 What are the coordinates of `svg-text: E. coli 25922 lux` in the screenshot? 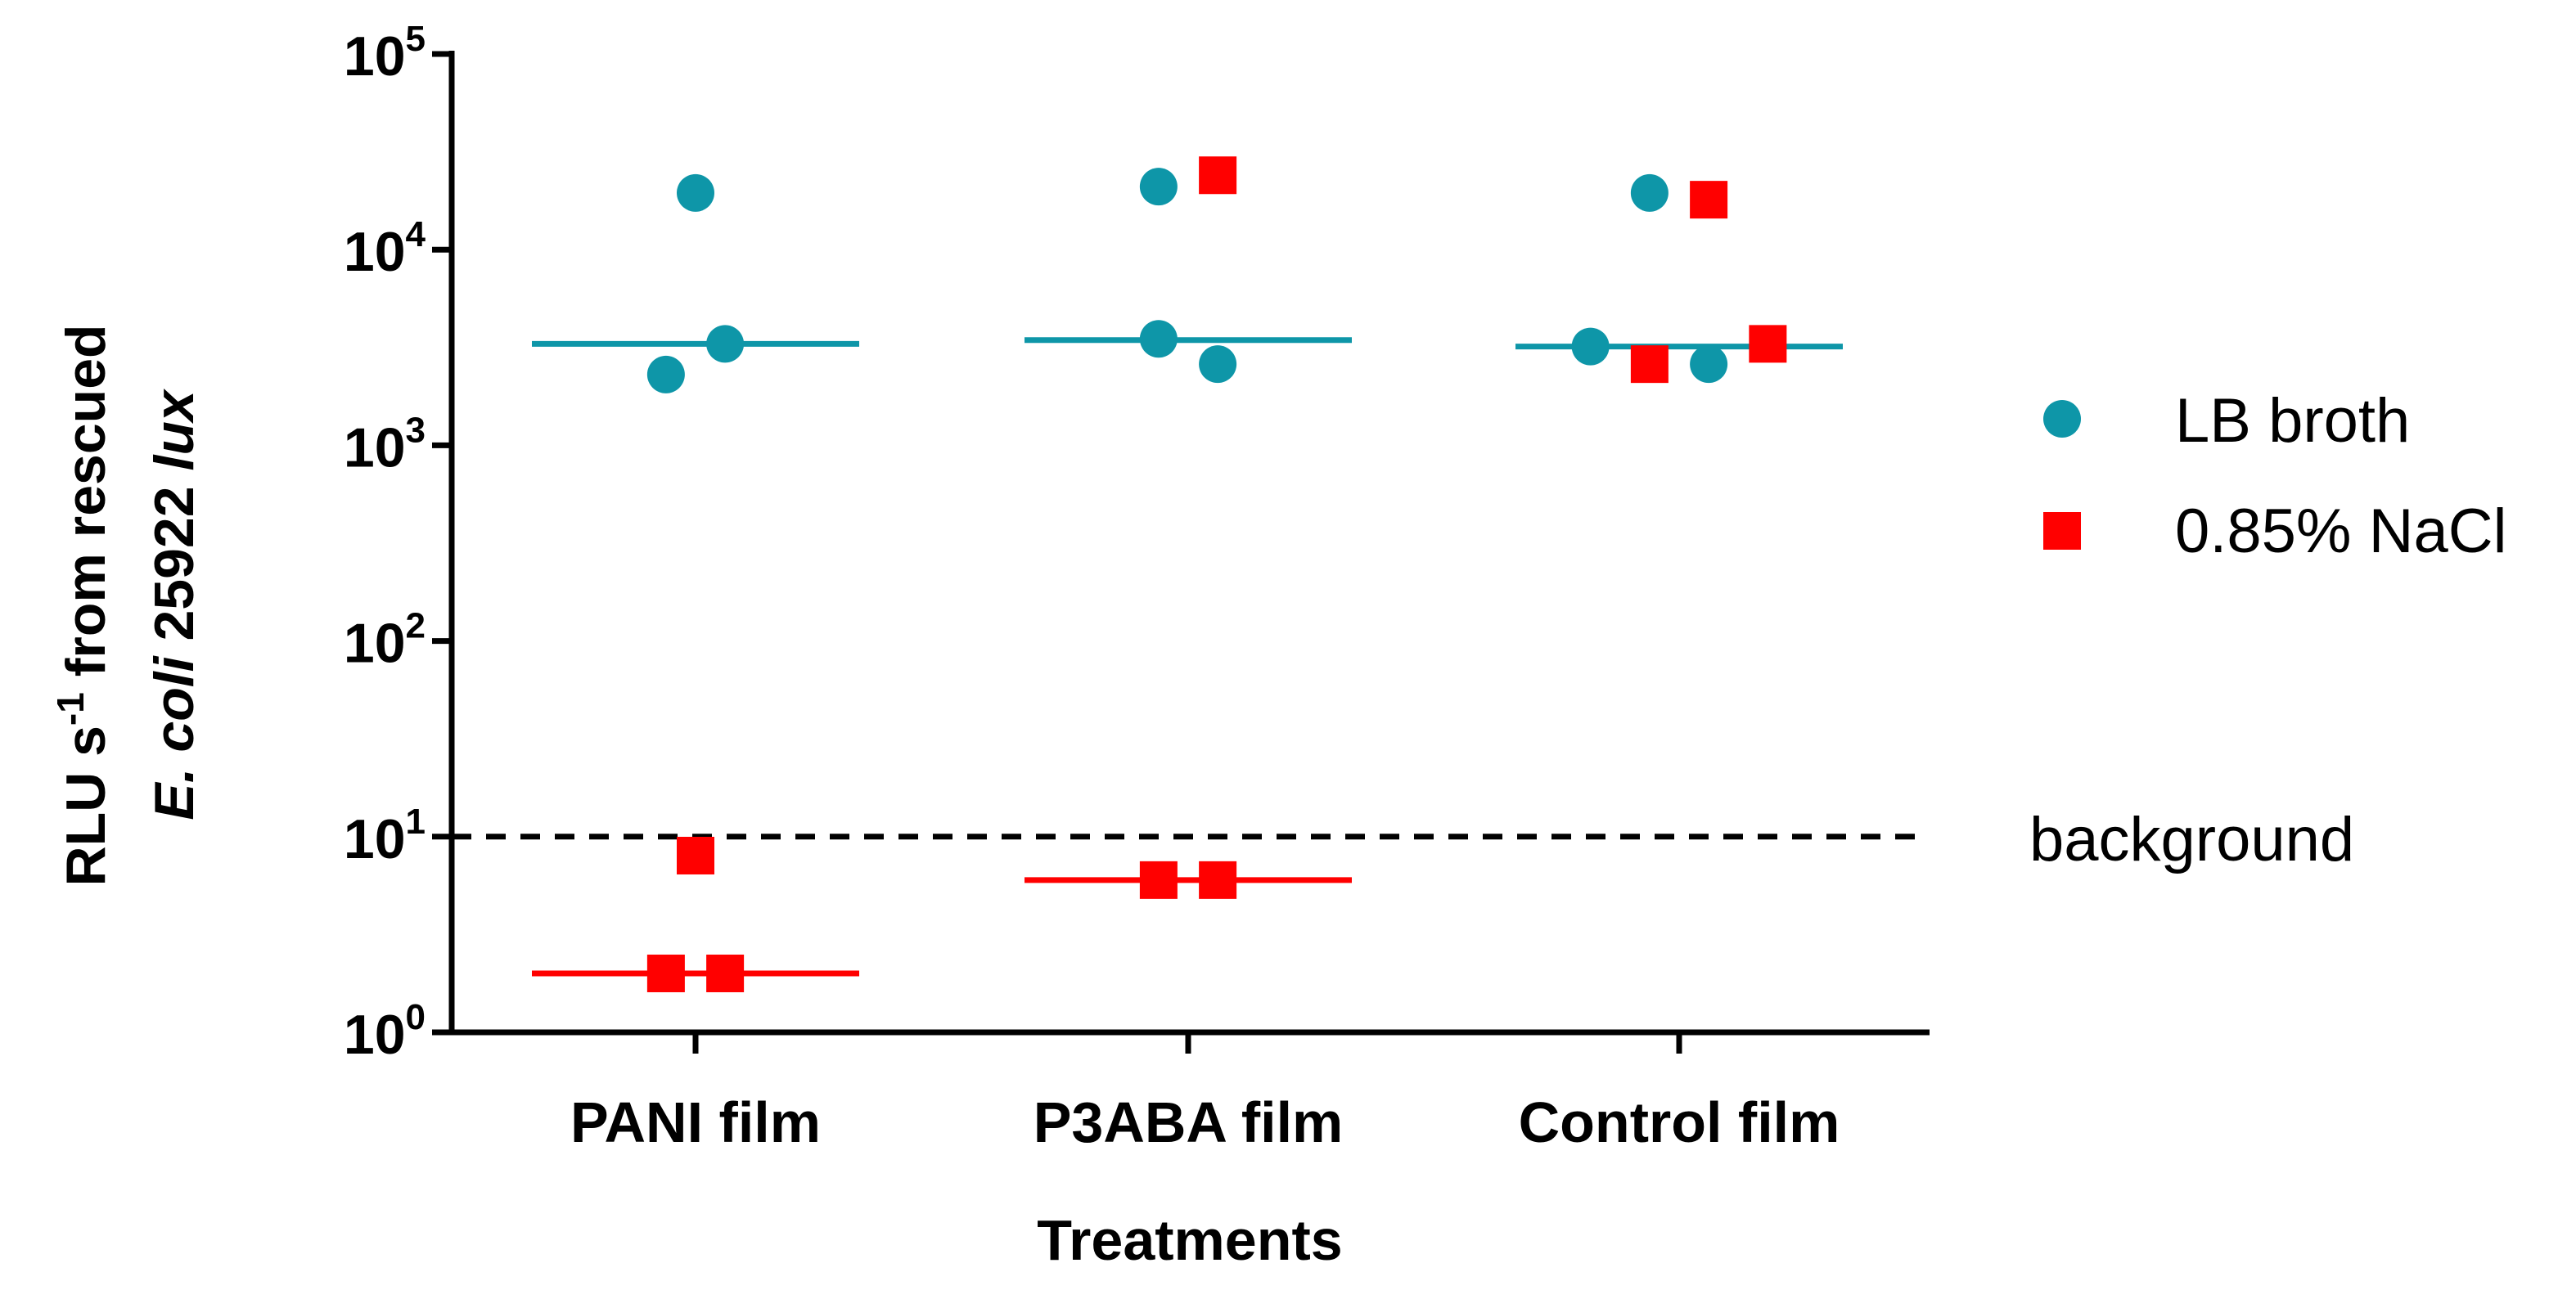 It's located at (174, 604).